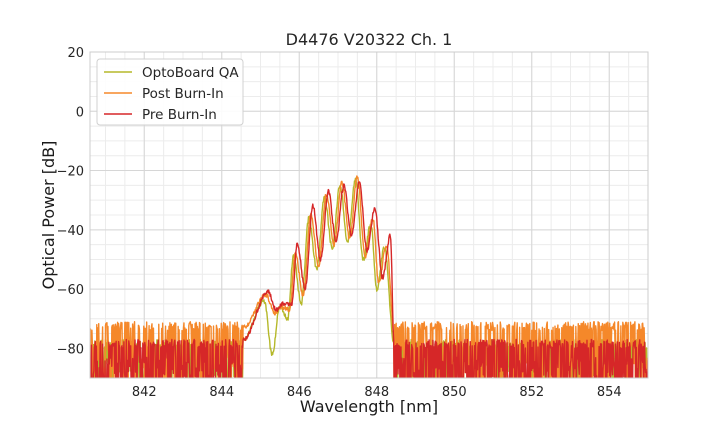  I want to click on y-tick-label: −40, so click(70, 231).